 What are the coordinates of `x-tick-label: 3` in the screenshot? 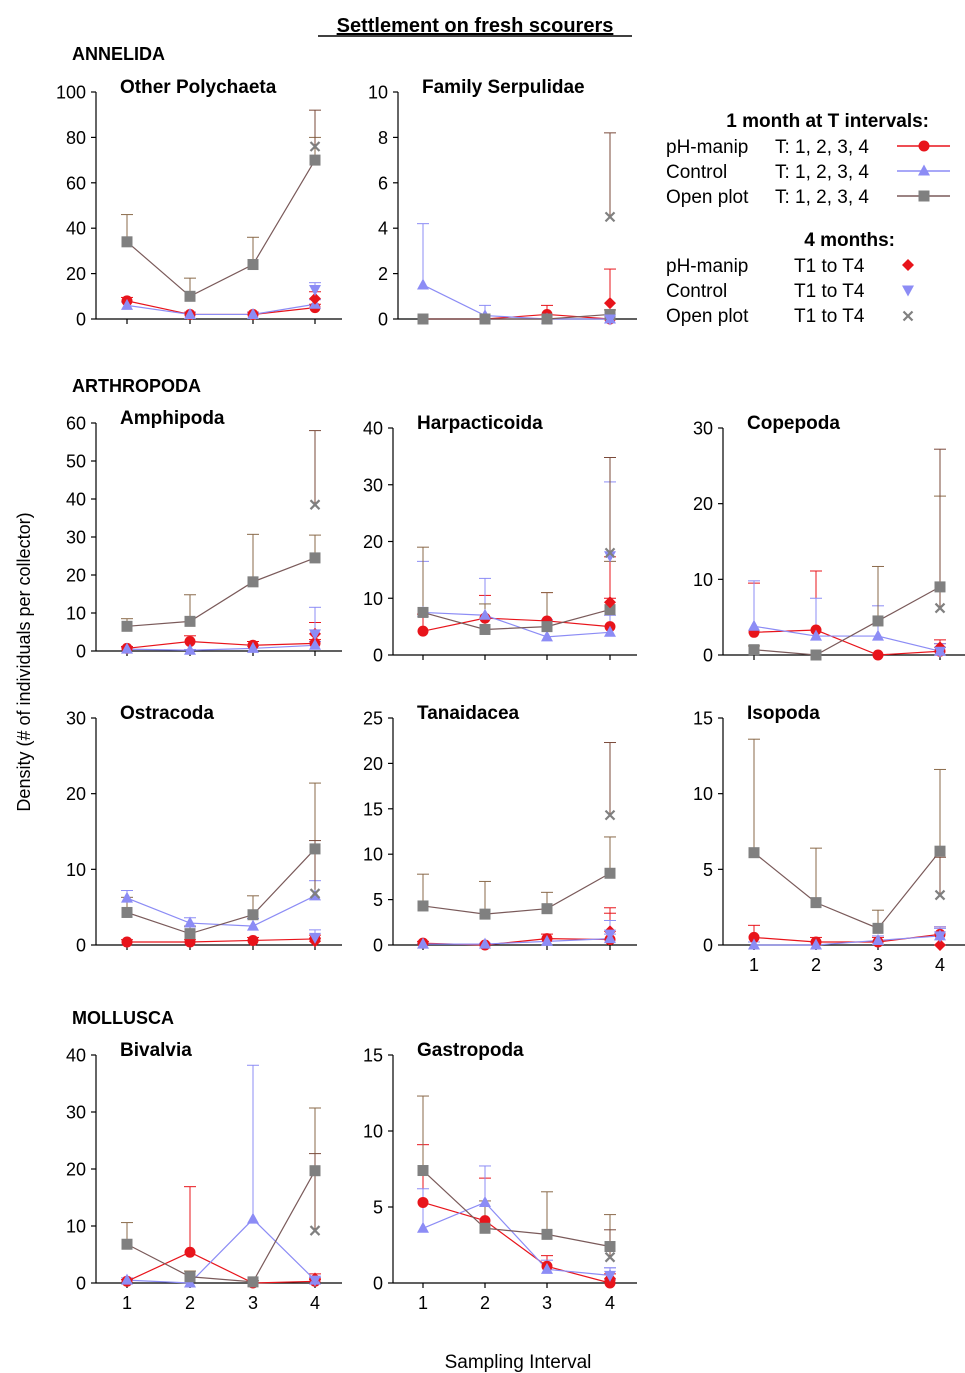 It's located at (547, 1303).